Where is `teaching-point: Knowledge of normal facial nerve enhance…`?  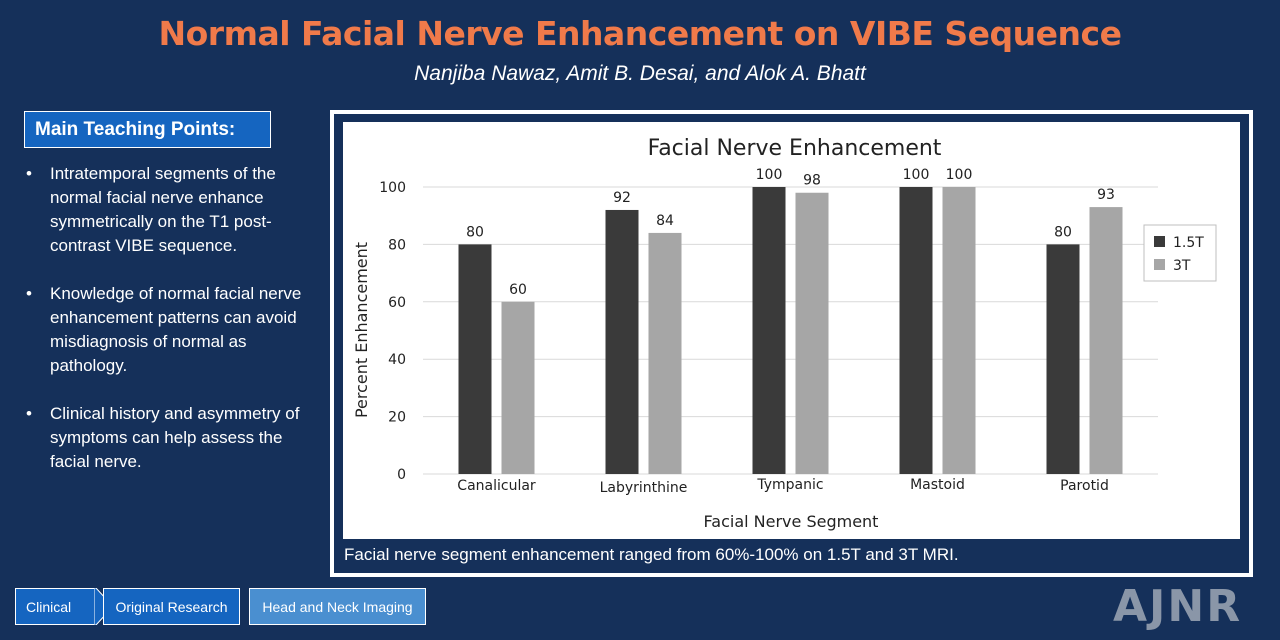
teaching-point: Knowledge of normal facial nerve enhance… is located at coordinates (167, 330).